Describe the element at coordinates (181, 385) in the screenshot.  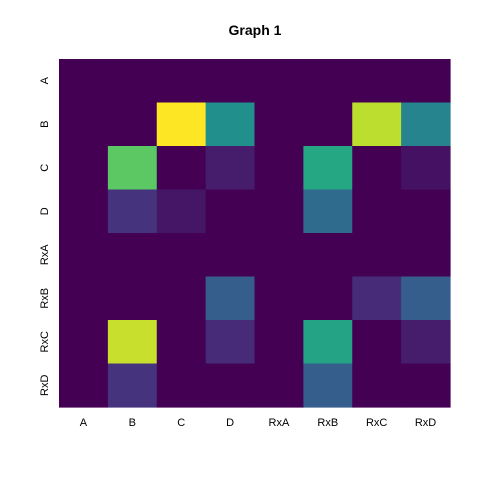
I see `heatmap-cell-RxD-C` at that location.